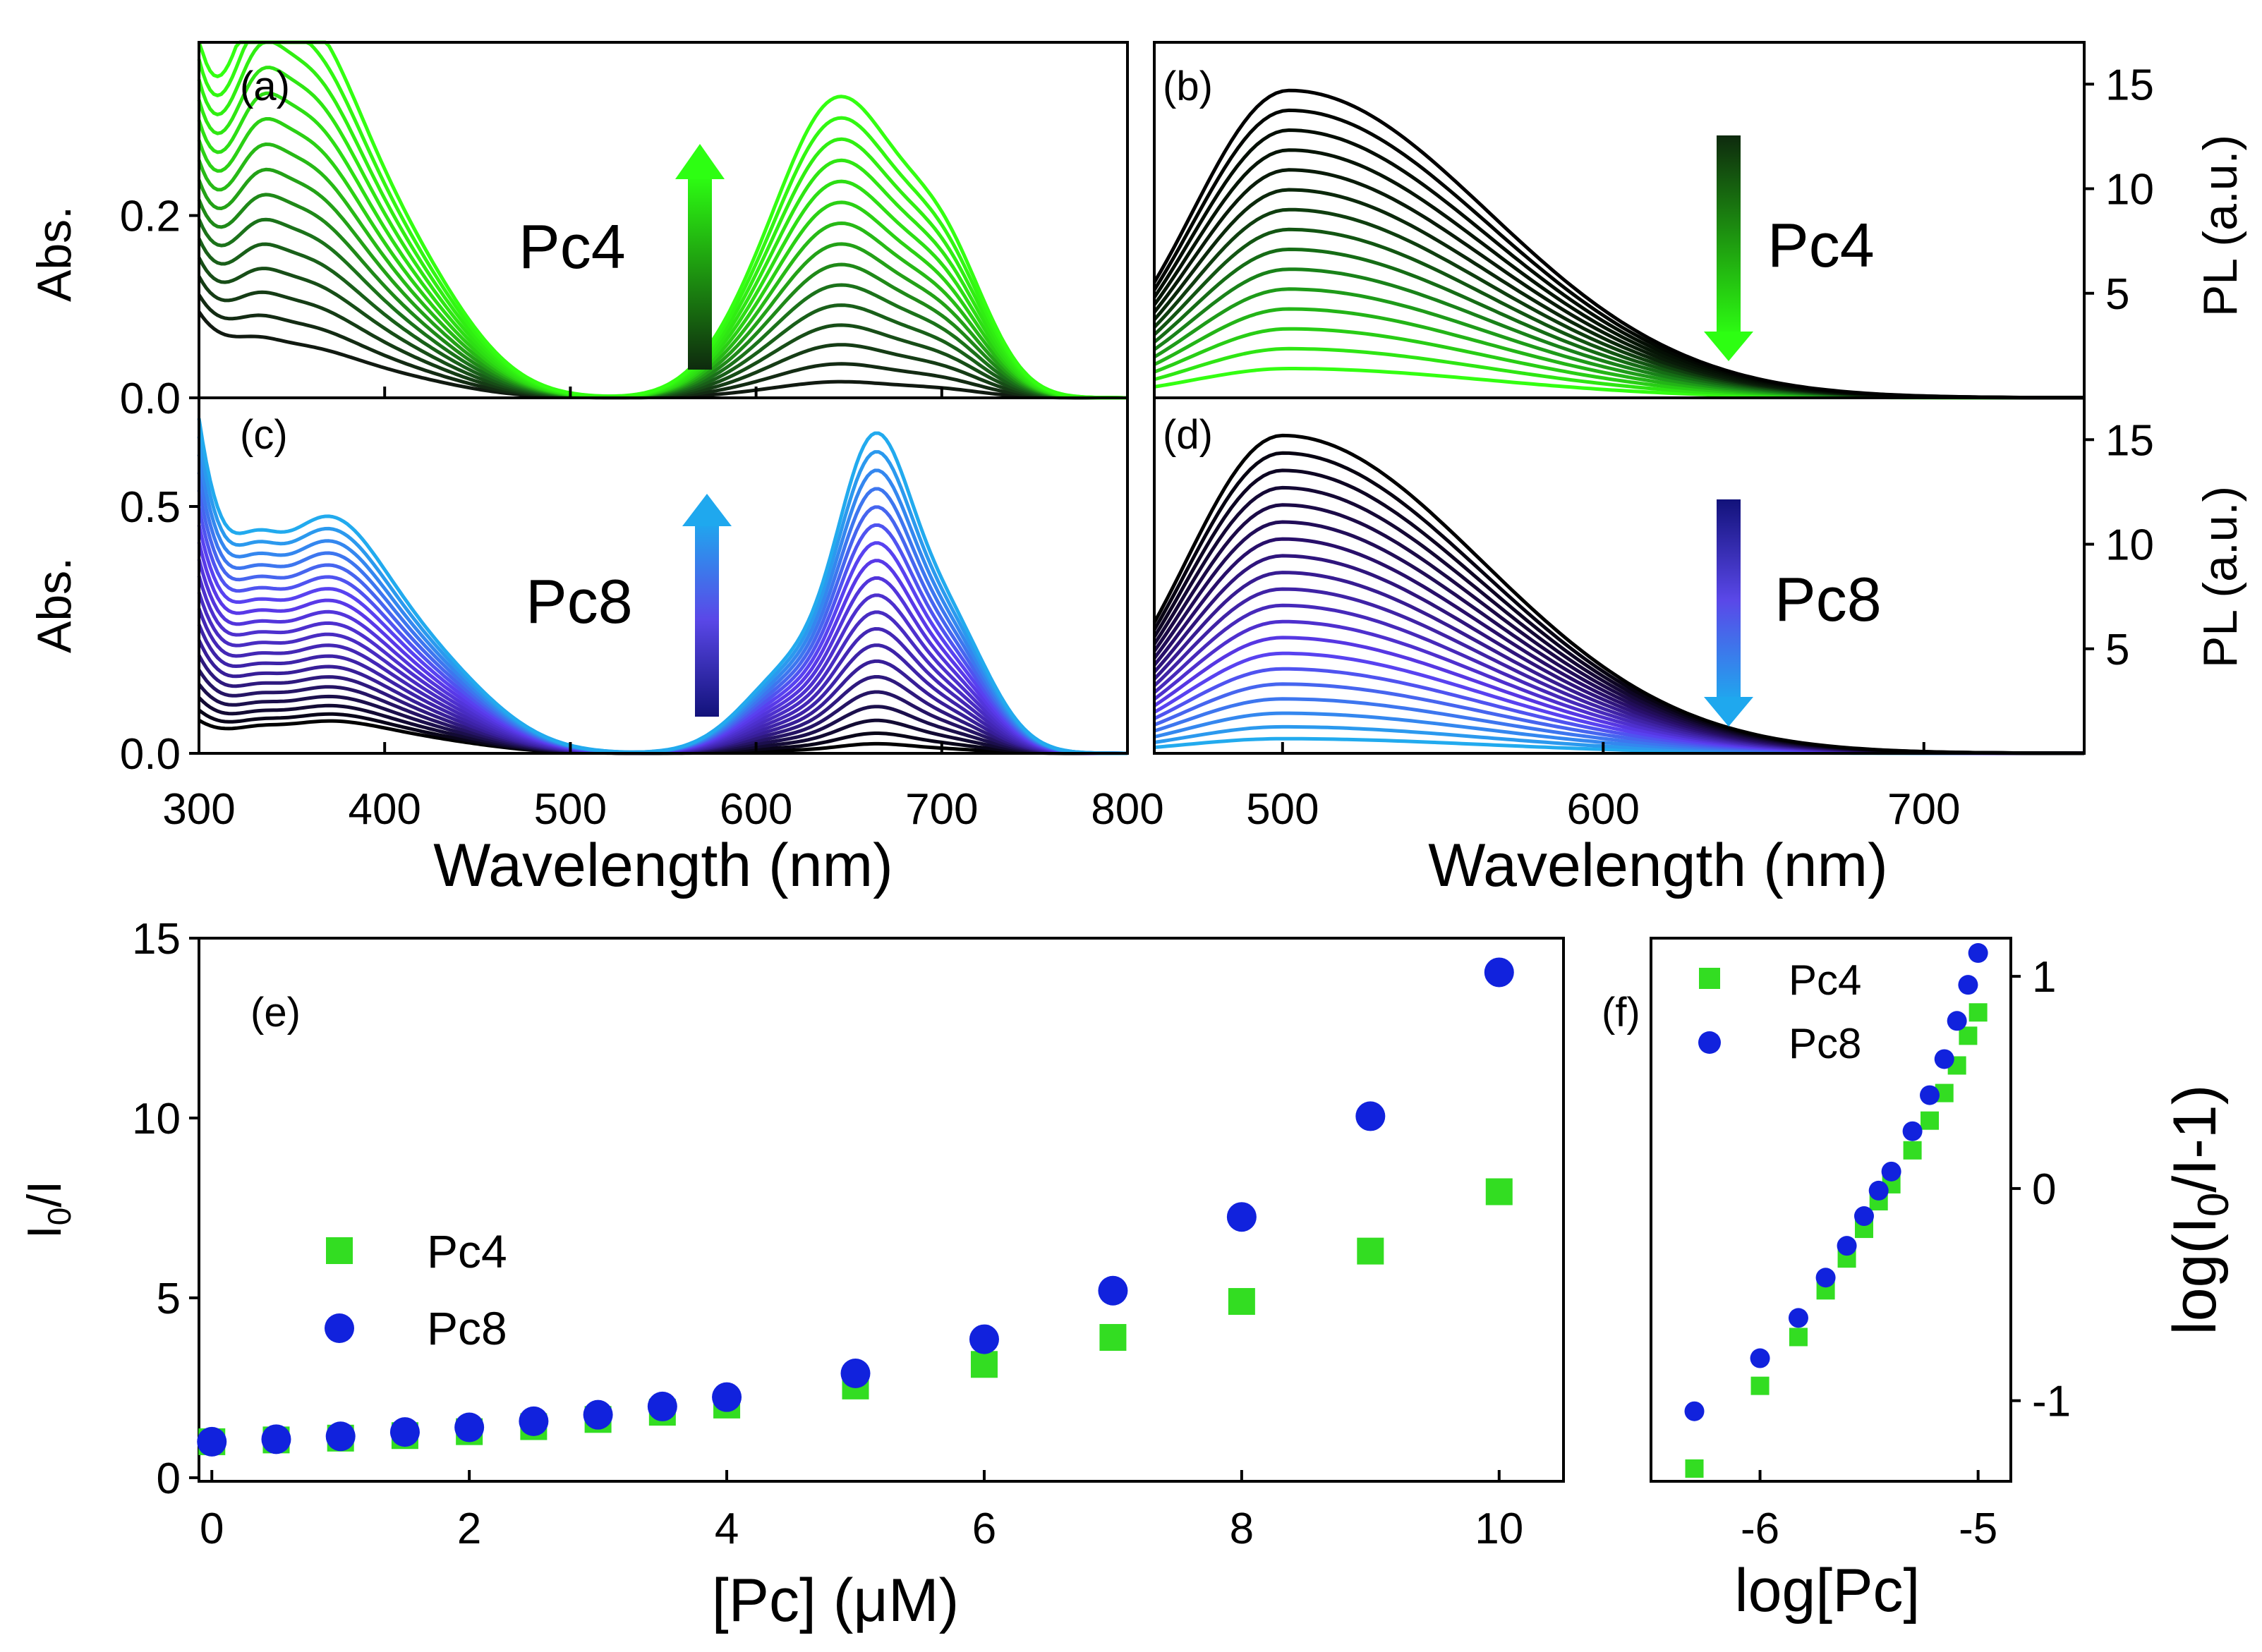 This screenshot has height=1652, width=2262. Describe the element at coordinates (469, 1529) in the screenshot. I see `panel-e-xtick-label-1: 2` at that location.